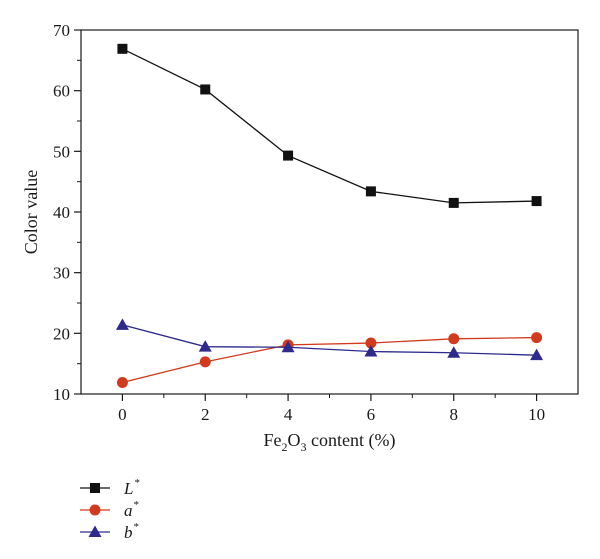  What do you see at coordinates (304, 447) in the screenshot?
I see `x-axis-title-sub2: 3` at bounding box center [304, 447].